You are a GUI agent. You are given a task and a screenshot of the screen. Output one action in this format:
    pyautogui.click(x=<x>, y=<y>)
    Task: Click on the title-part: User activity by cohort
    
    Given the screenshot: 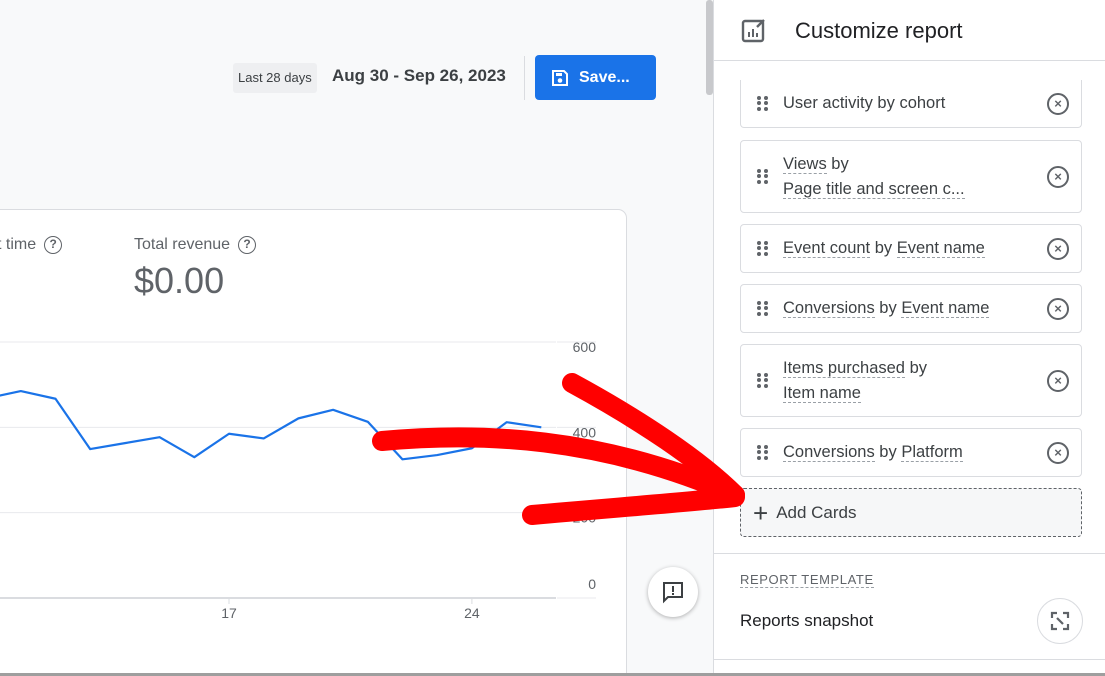 What is the action you would take?
    pyautogui.click(x=864, y=103)
    